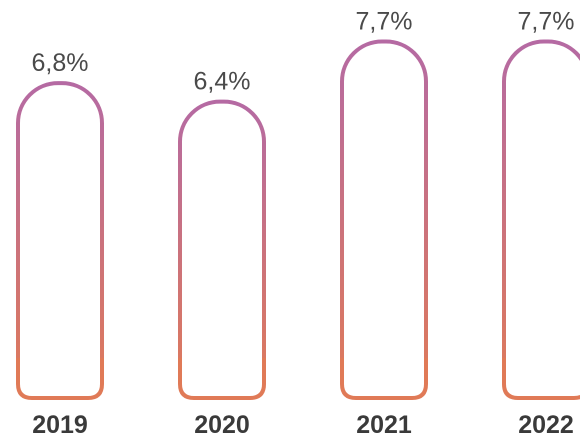 Image resolution: width=580 pixels, height=439 pixels. I want to click on bar-base-2022, so click(541, 379).